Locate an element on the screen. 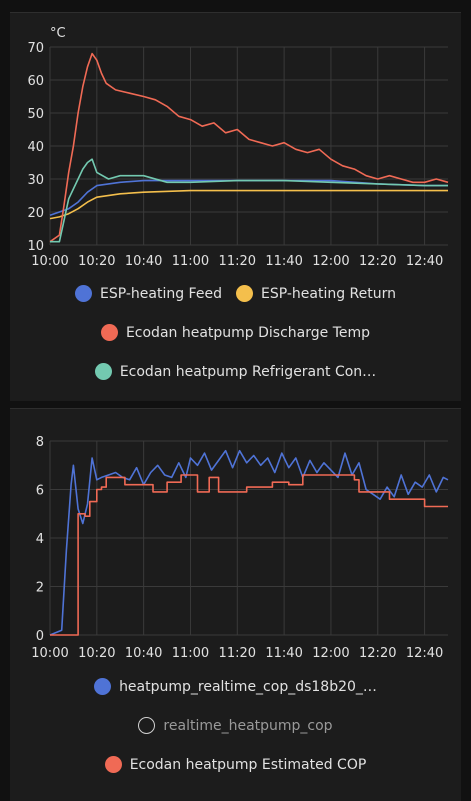 Image resolution: width=471 pixels, height=801 pixels. y-tick-label: 2 is located at coordinates (40, 588).